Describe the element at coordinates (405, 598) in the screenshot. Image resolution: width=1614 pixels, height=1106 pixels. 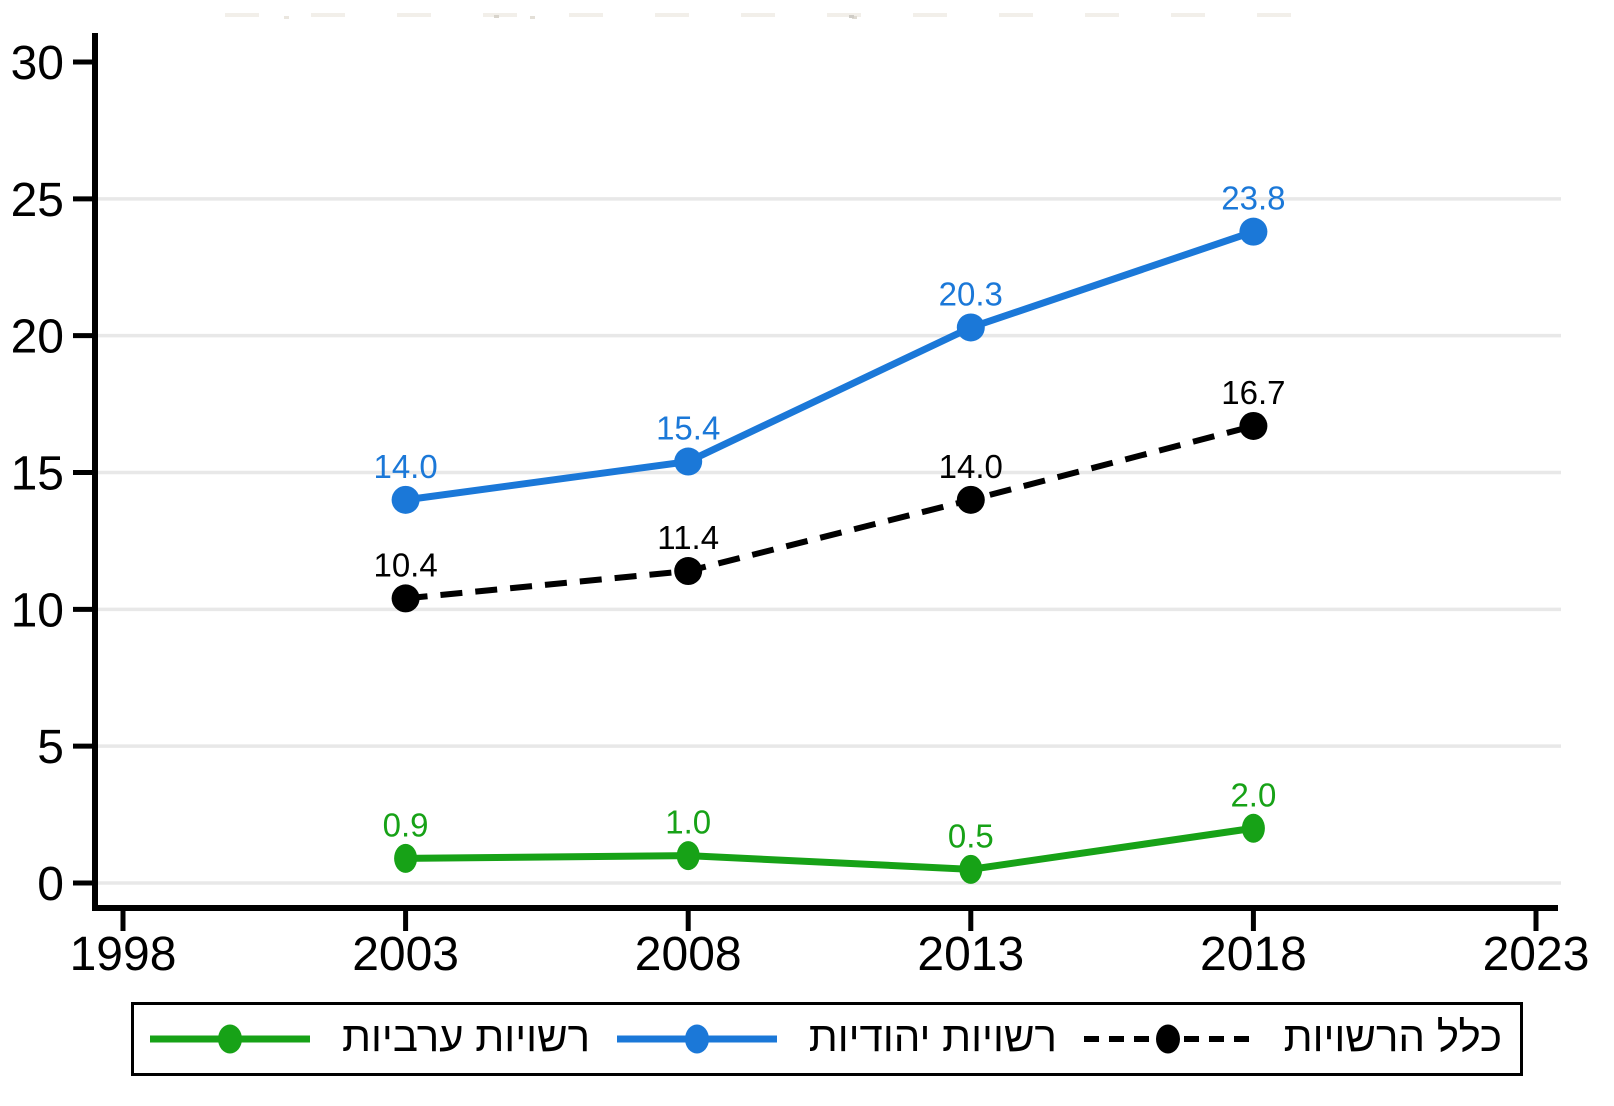
I see `data-point-all-authorities-2003` at that location.